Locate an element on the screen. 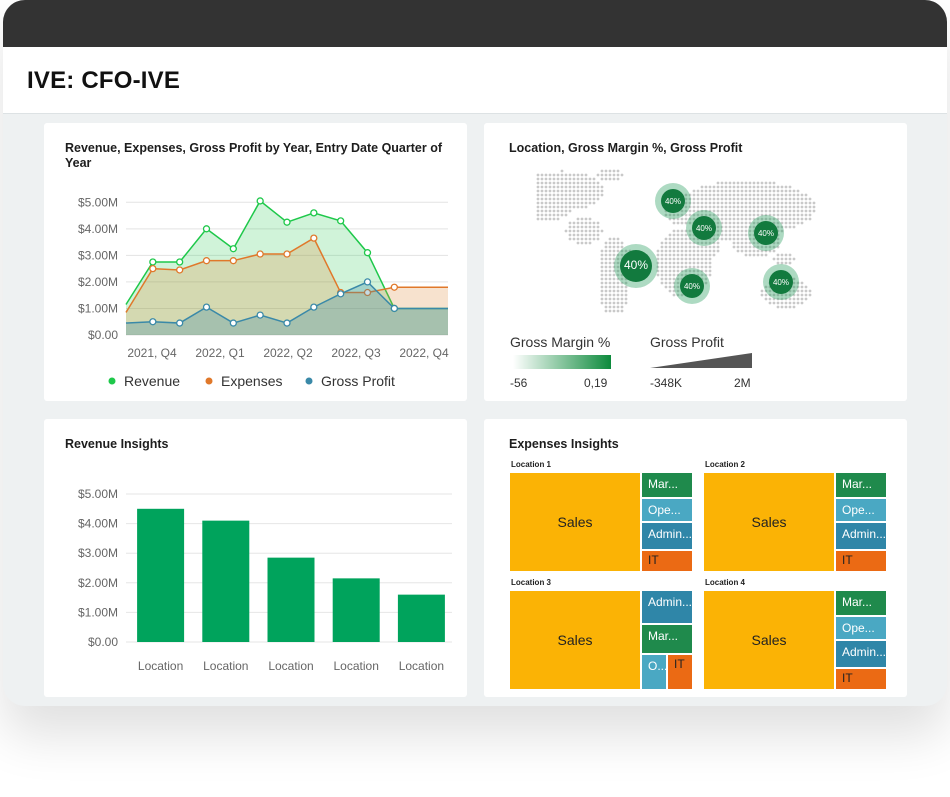 The height and width of the screenshot is (797, 950). line-x-tick: 2022, Q4 is located at coordinates (424, 353).